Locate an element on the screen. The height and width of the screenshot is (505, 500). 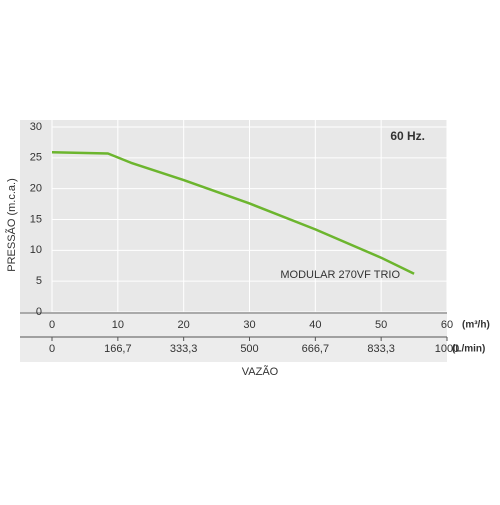
x-axis-label: VAZÃO is located at coordinates (260, 371).